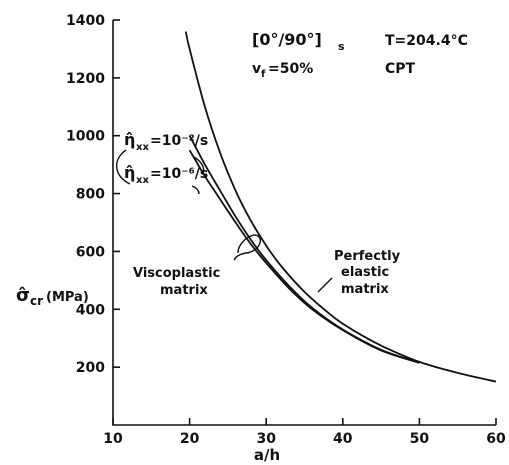  What do you see at coordinates (199, 165) in the screenshot?
I see `rate1-leader` at bounding box center [199, 165].